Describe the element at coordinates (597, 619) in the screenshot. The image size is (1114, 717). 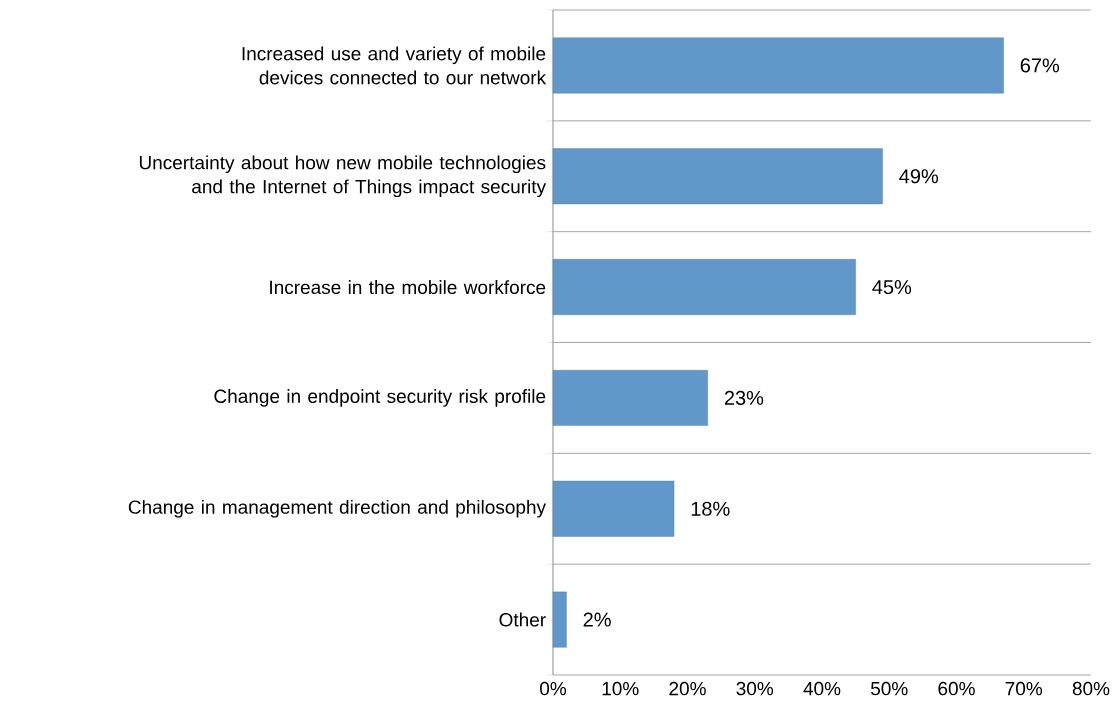
I see `data-label: 2%` at that location.